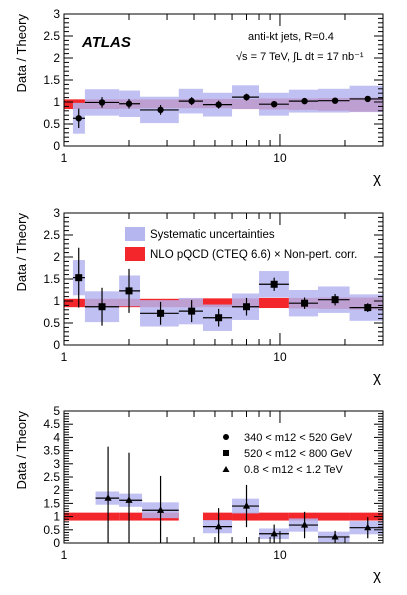  I want to click on legend-marker-circle, so click(226, 437).